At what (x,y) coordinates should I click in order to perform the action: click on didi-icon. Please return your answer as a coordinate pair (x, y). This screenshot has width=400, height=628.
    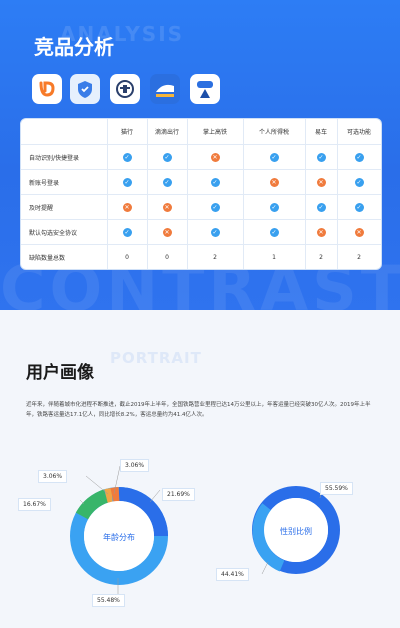
    Looking at the image, I should click on (47, 89).